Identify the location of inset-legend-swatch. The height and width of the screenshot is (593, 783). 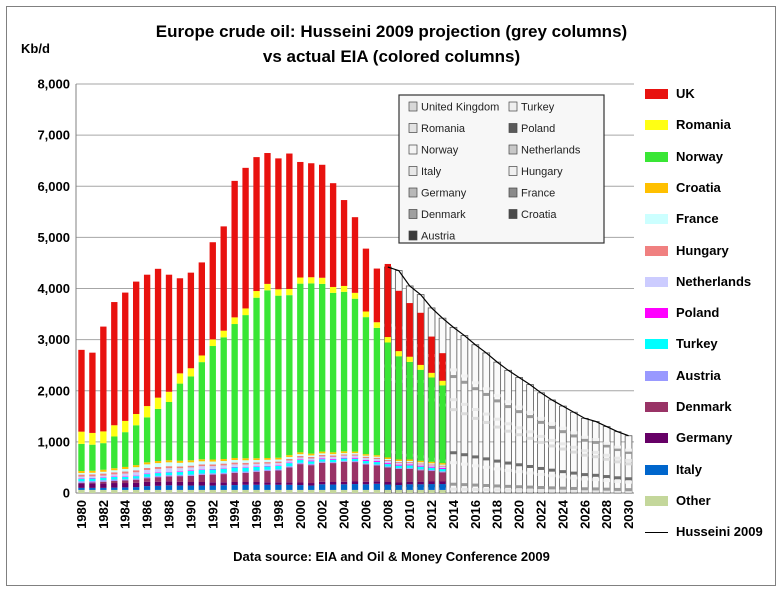
(513, 106).